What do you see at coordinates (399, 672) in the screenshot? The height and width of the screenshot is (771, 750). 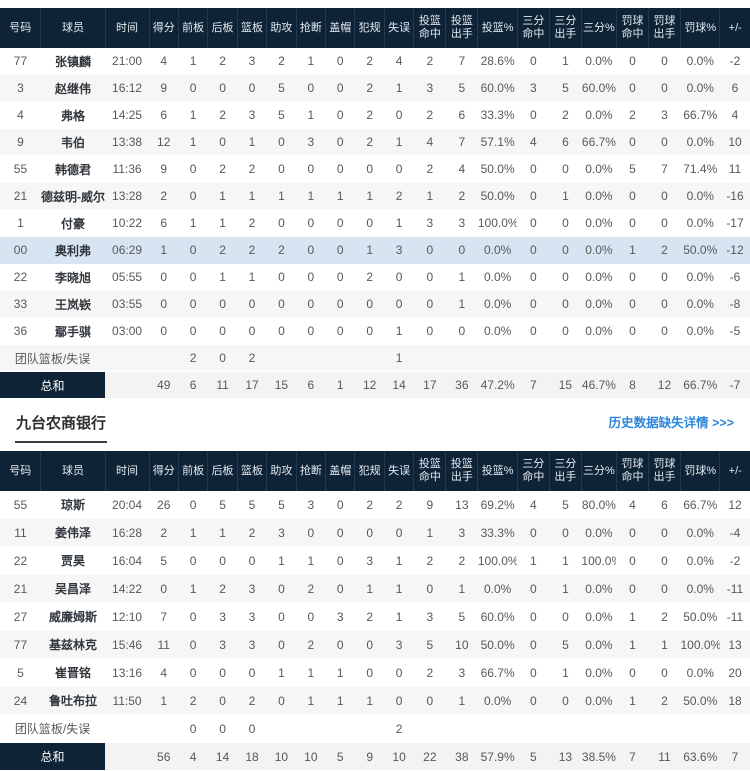 I see `cell-turnovers: 0` at bounding box center [399, 672].